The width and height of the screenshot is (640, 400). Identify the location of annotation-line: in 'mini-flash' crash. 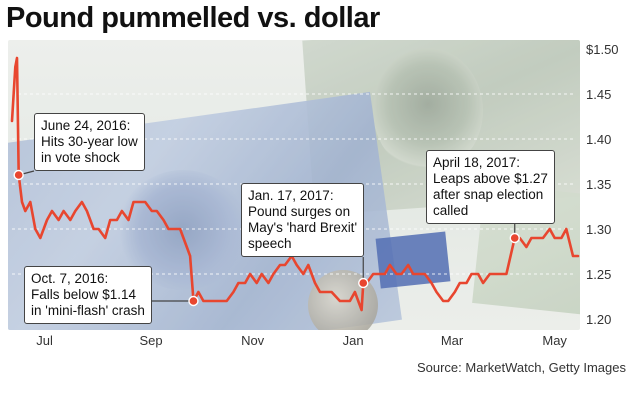
(88, 310).